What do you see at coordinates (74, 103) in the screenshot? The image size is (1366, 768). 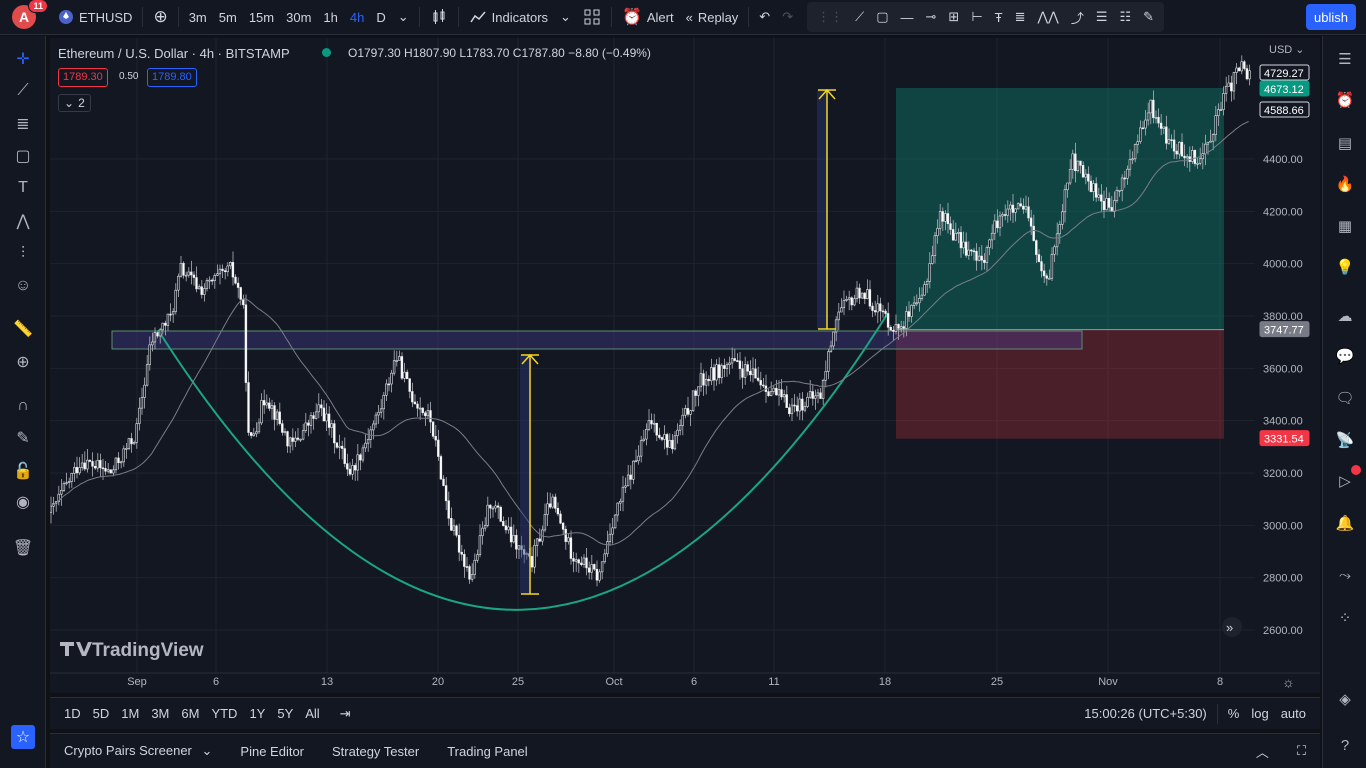 I see `collapse-indicators-button: ⌄ 2` at bounding box center [74, 103].